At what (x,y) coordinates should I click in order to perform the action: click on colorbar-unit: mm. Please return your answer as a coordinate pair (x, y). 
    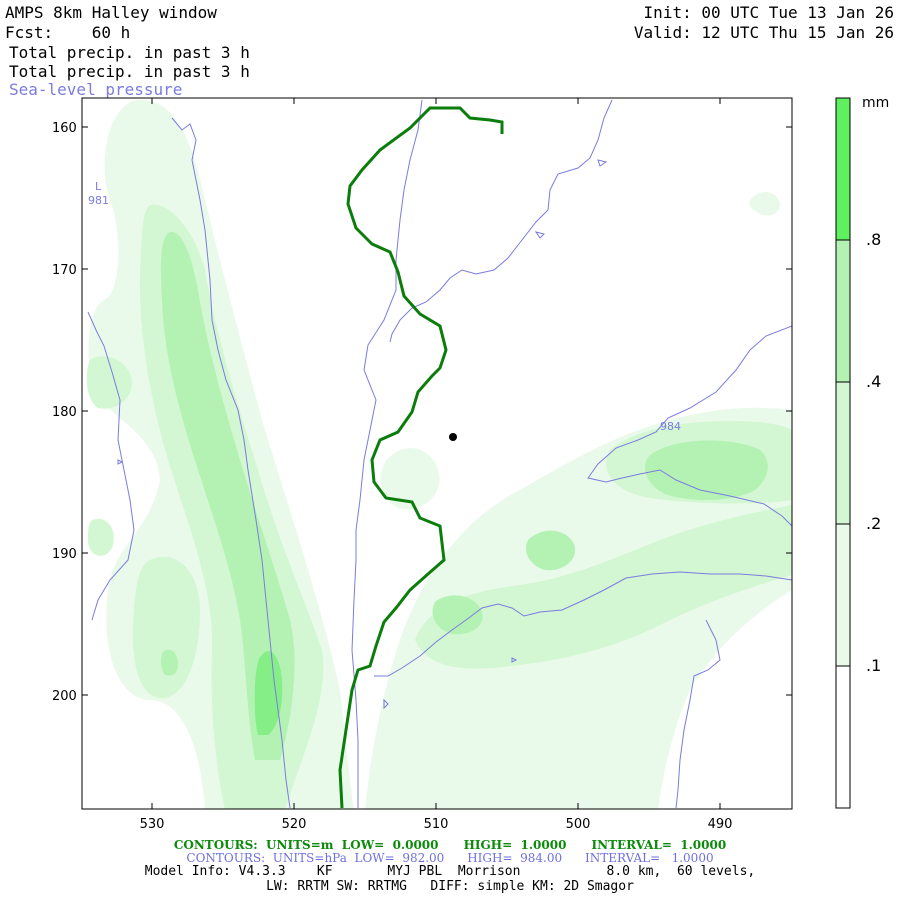
    Looking at the image, I should click on (875, 103).